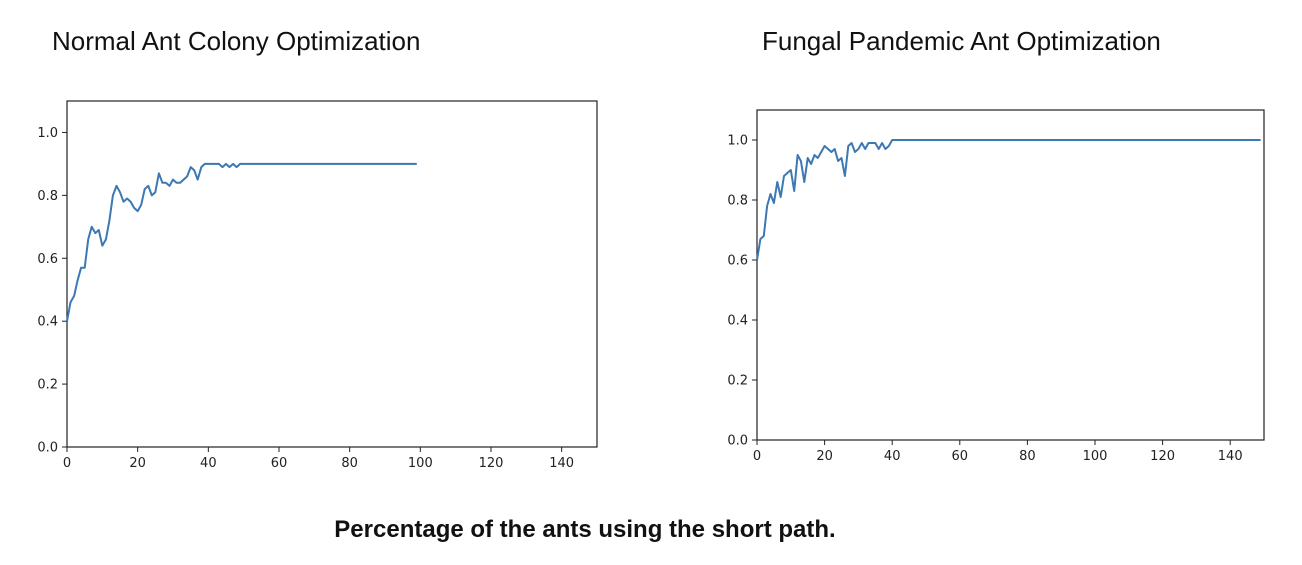 Image resolution: width=1302 pixels, height=565 pixels. What do you see at coordinates (236, 41) in the screenshot?
I see `left-chart-title: Normal Ant Colony Optimization` at bounding box center [236, 41].